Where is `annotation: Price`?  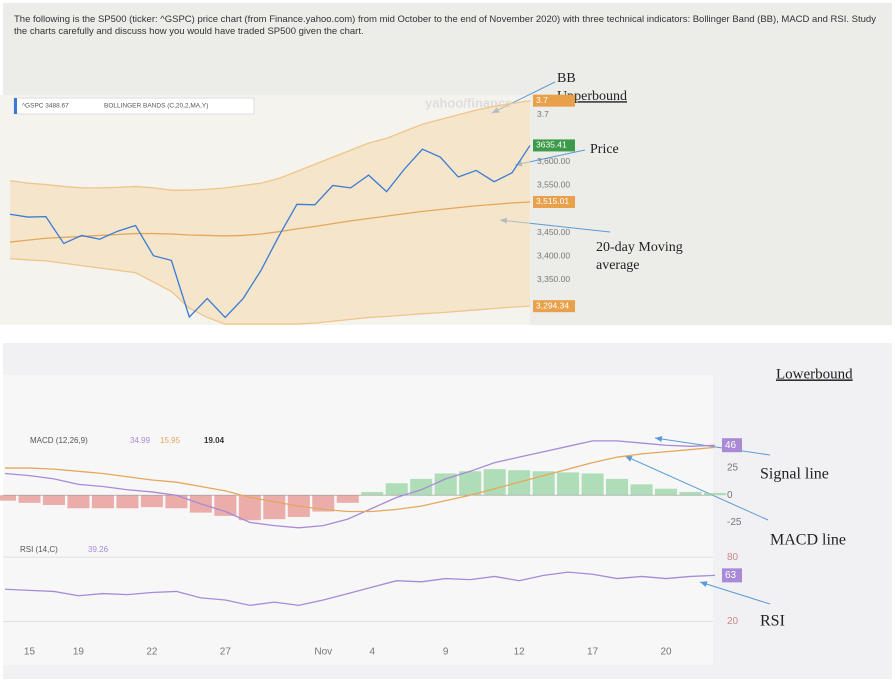
annotation: Price is located at coordinates (604, 149).